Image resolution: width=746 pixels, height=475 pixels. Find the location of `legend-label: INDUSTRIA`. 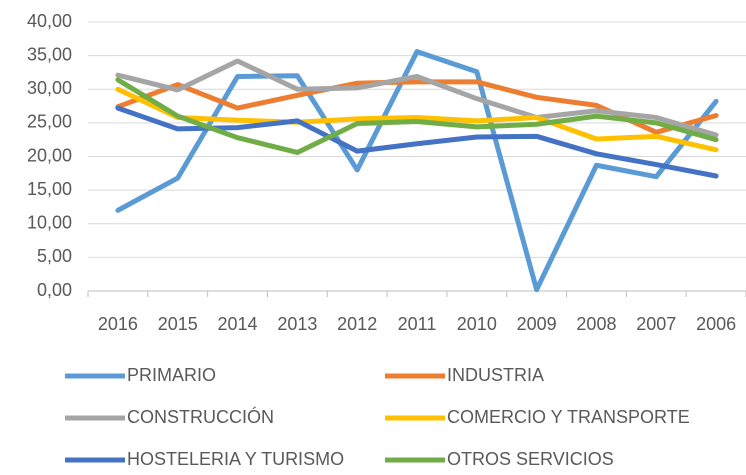

legend-label: INDUSTRIA is located at coordinates (495, 375).